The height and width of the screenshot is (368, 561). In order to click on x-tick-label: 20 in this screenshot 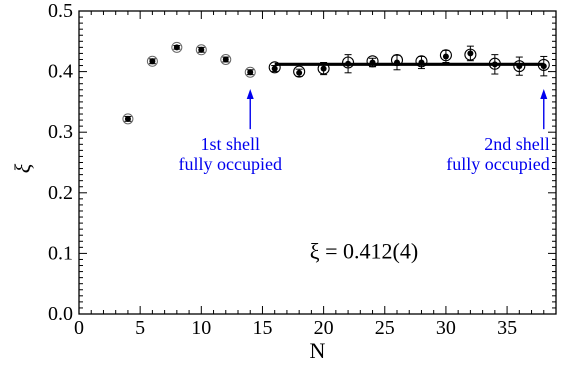, I will do `click(324, 328)`.